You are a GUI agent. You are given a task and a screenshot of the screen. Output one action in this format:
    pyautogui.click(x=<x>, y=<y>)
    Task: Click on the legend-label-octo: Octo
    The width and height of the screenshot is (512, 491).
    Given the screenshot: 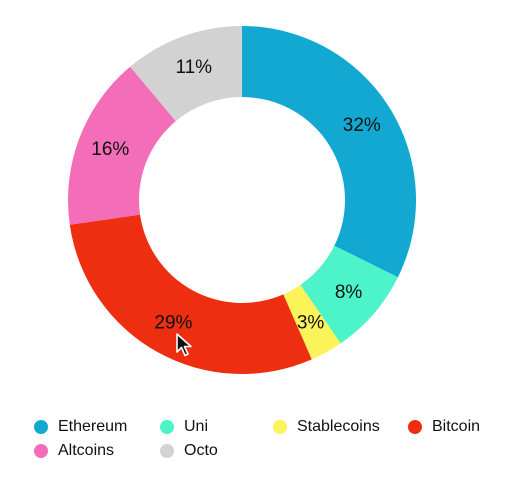 What is the action you would take?
    pyautogui.click(x=201, y=450)
    